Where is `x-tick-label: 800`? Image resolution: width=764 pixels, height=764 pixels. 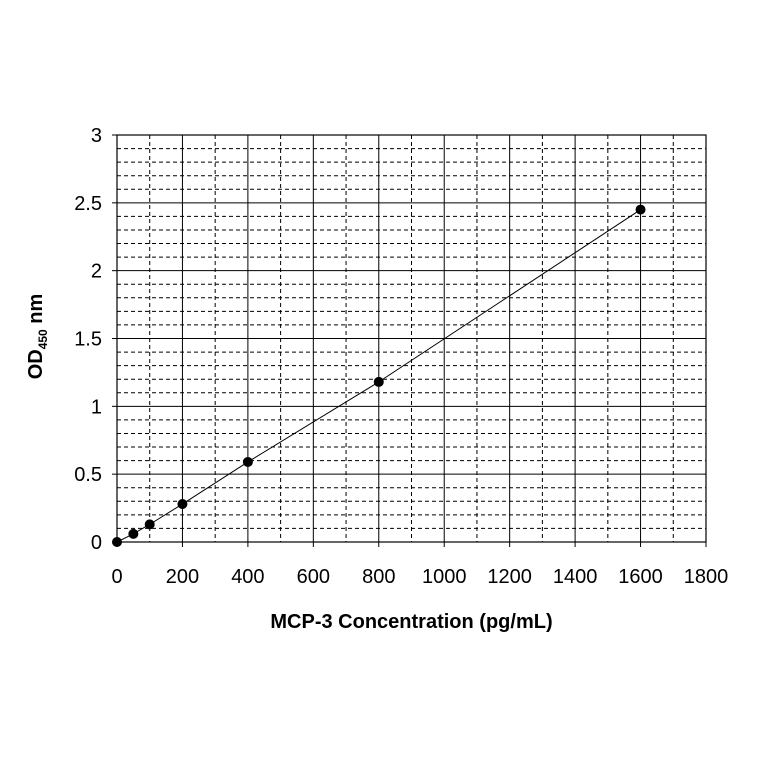 x-tick-label: 800 is located at coordinates (378, 577).